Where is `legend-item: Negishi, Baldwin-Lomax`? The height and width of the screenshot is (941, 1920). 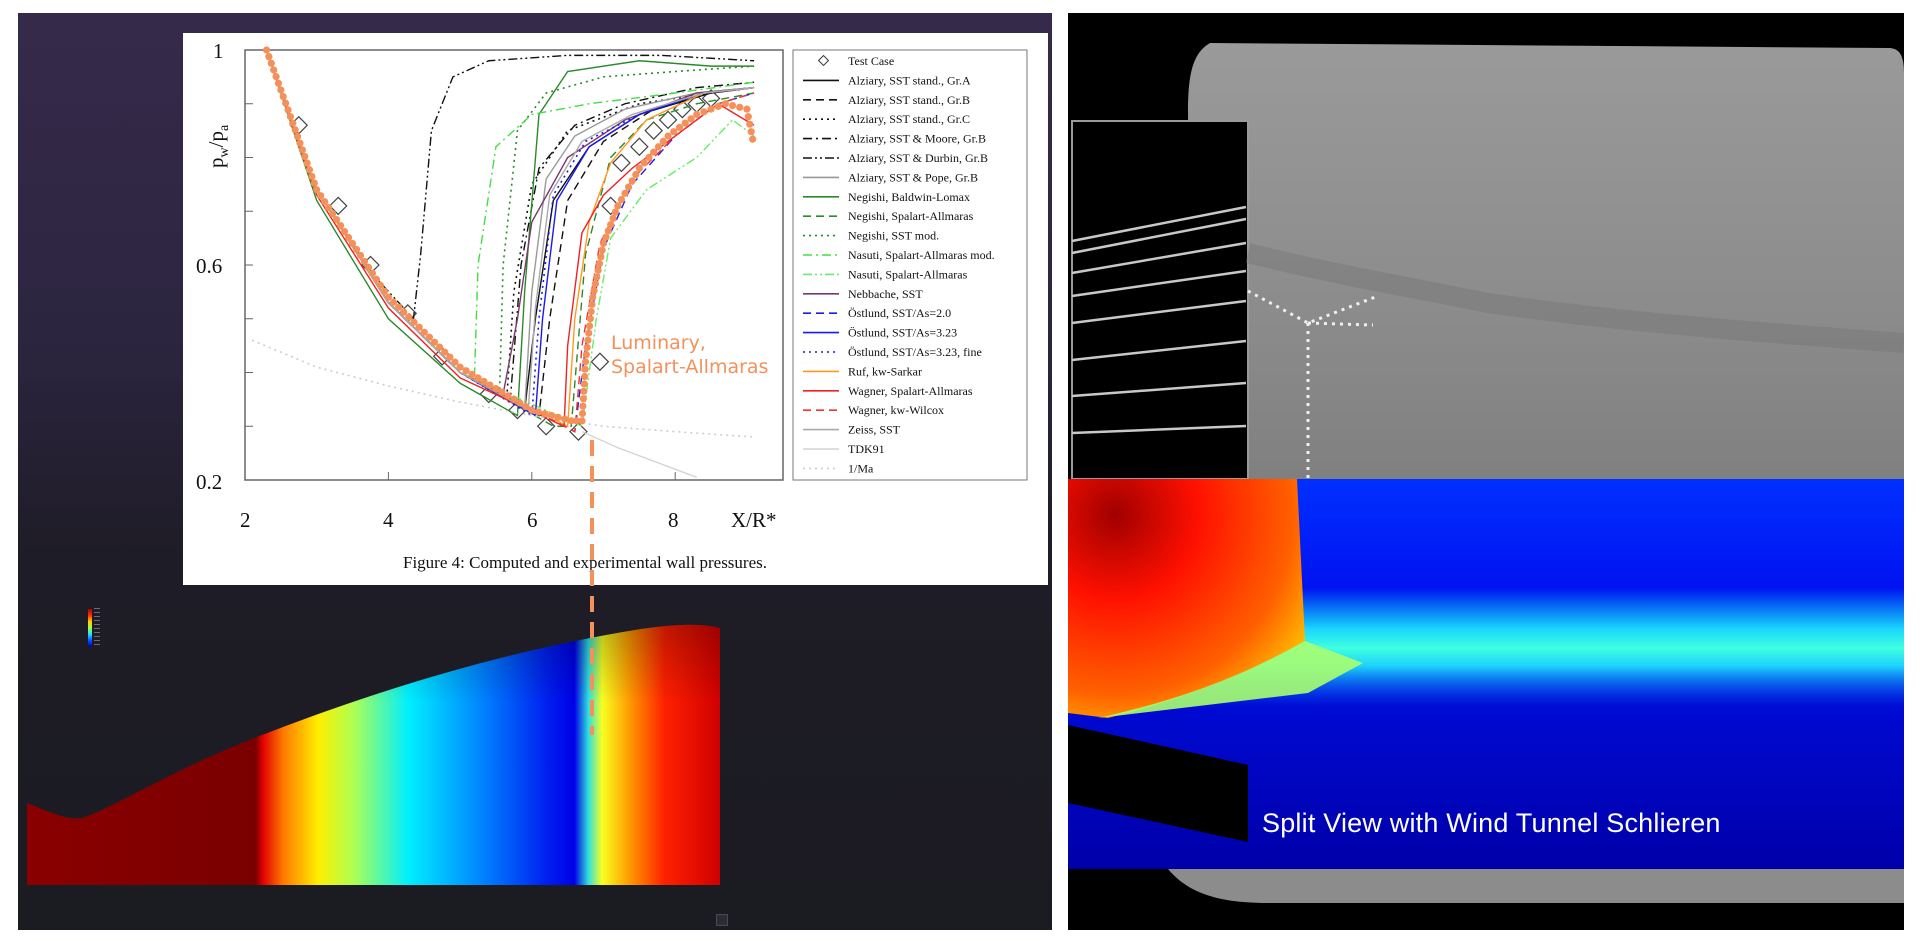 legend-item: Negishi, Baldwin-Lomax is located at coordinates (909, 197).